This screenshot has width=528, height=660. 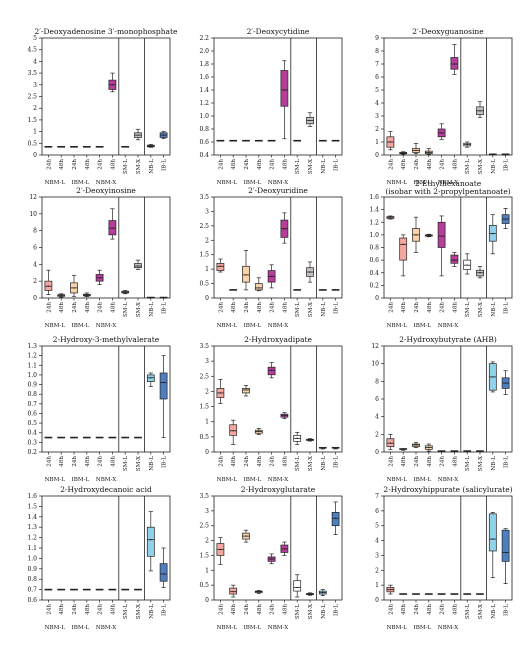 What do you see at coordinates (204, 346) in the screenshot?
I see `y-tick-label: 3.5` at bounding box center [204, 346].